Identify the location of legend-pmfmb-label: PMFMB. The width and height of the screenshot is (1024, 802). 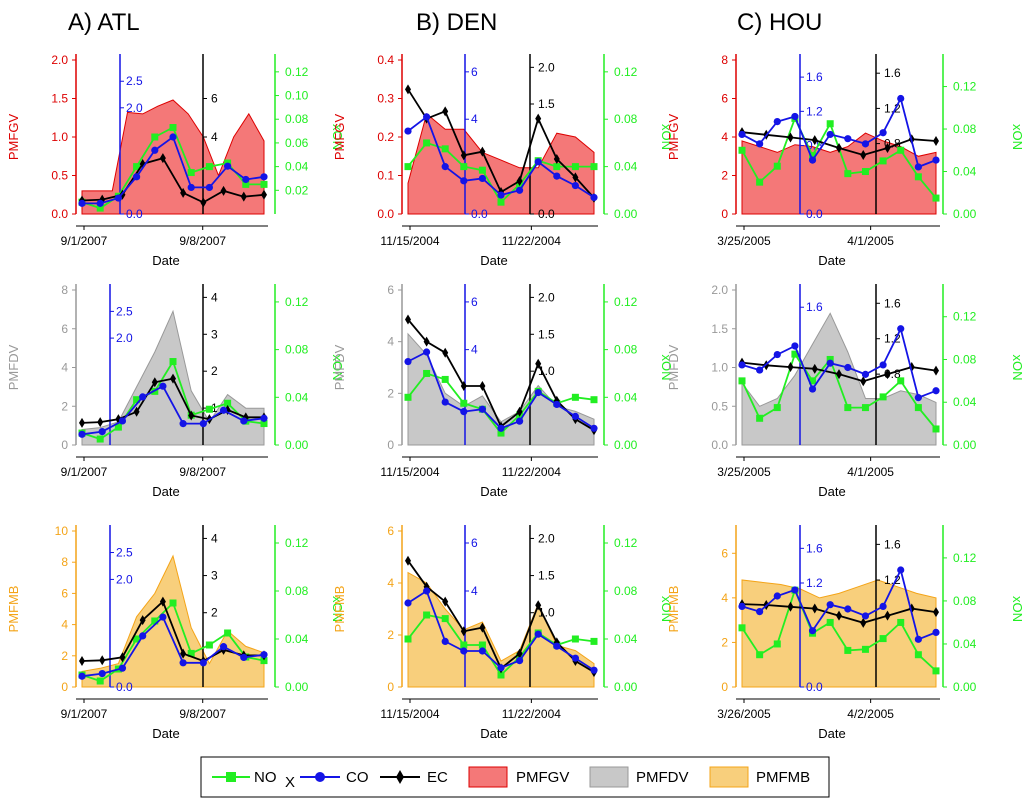
(783, 777).